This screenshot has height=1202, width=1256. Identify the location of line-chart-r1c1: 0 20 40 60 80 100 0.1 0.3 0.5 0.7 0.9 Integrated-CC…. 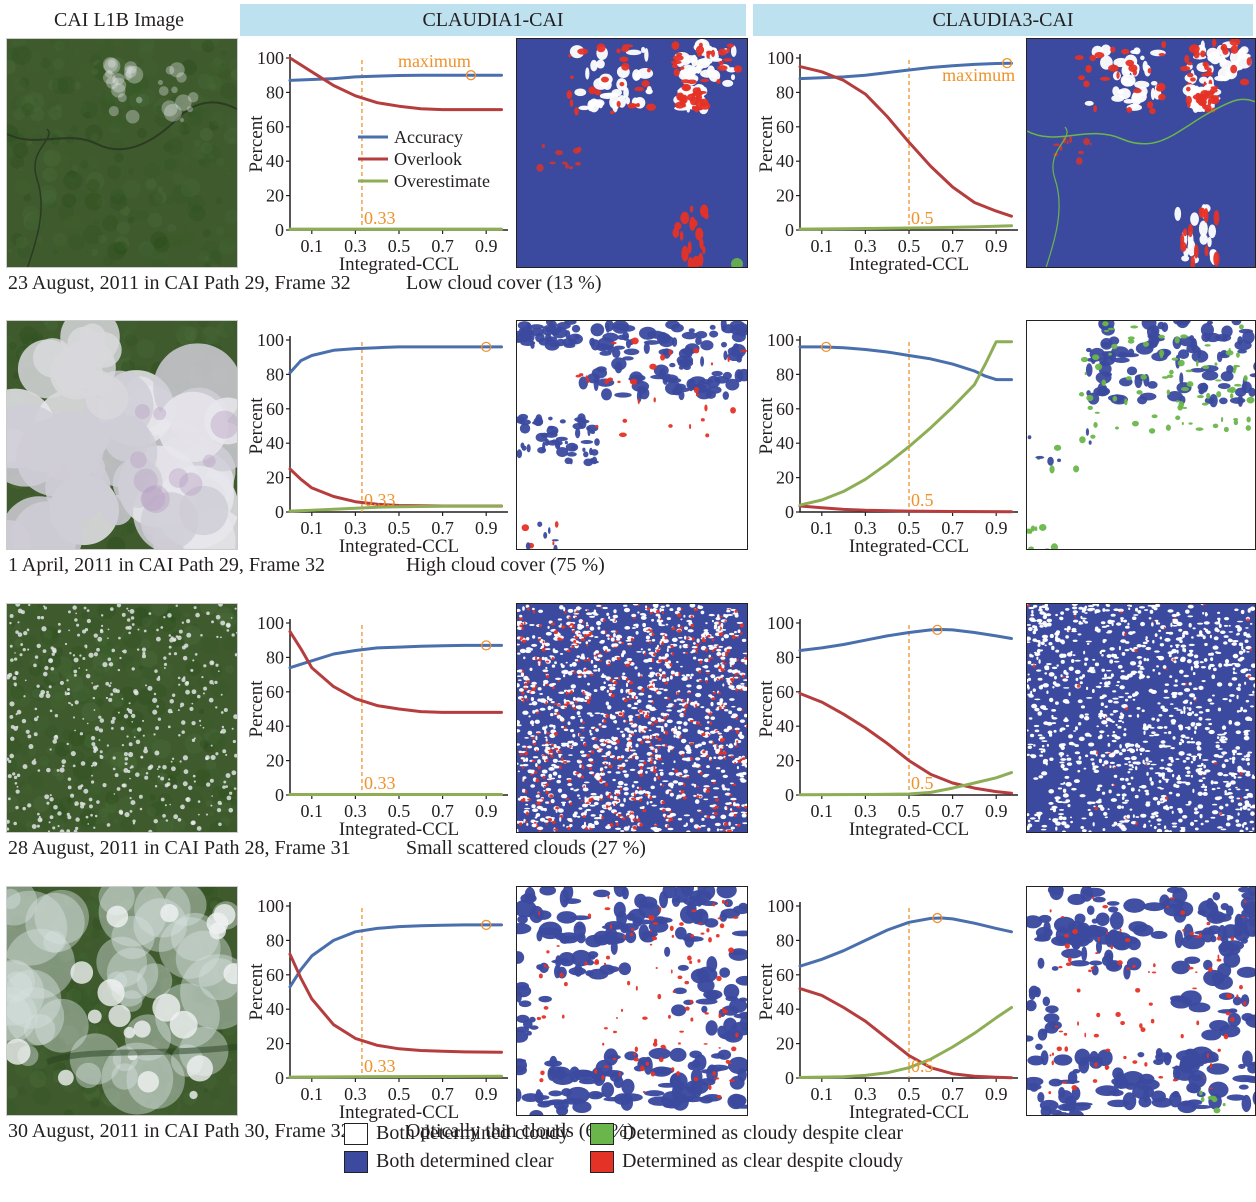
(377, 161).